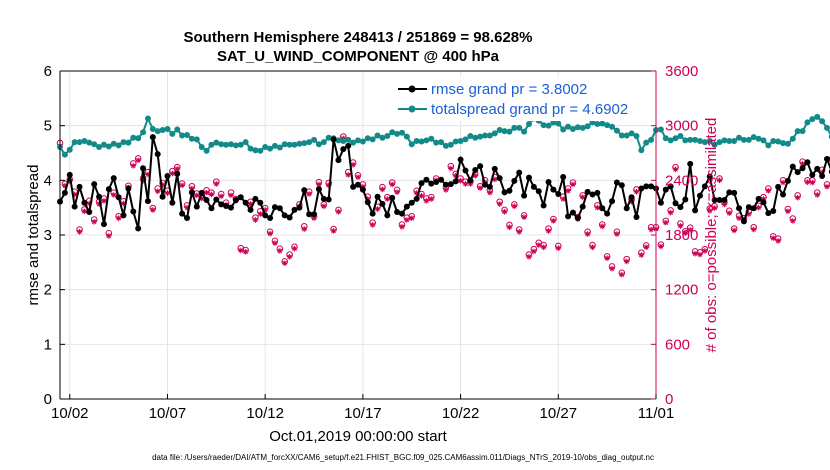 The width and height of the screenshot is (830, 470). Describe the element at coordinates (524, 99) in the screenshot. I see `legend-box` at that location.